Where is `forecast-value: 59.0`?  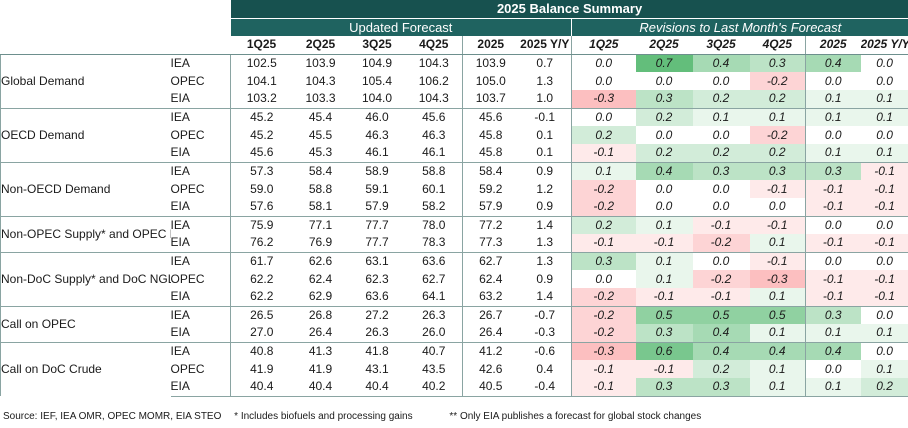 forecast-value: 59.0 is located at coordinates (262, 188).